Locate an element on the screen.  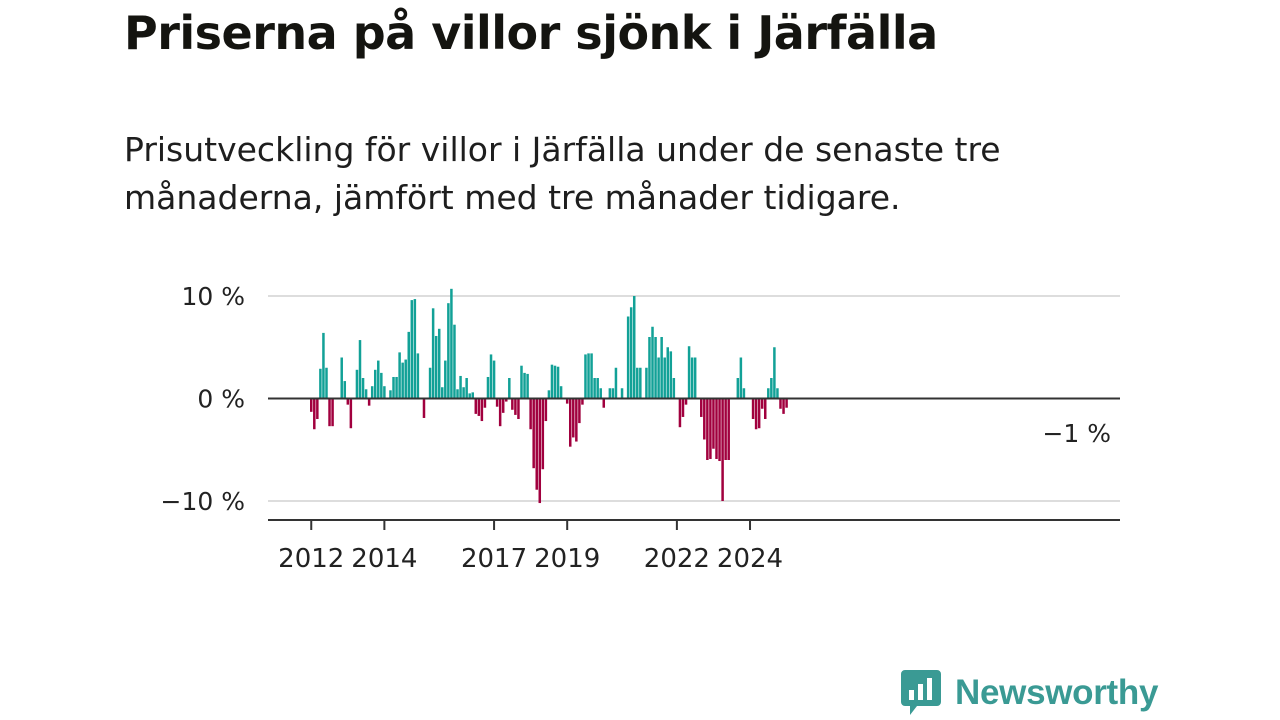
y-tick-label: 10 % is located at coordinates (213, 296).